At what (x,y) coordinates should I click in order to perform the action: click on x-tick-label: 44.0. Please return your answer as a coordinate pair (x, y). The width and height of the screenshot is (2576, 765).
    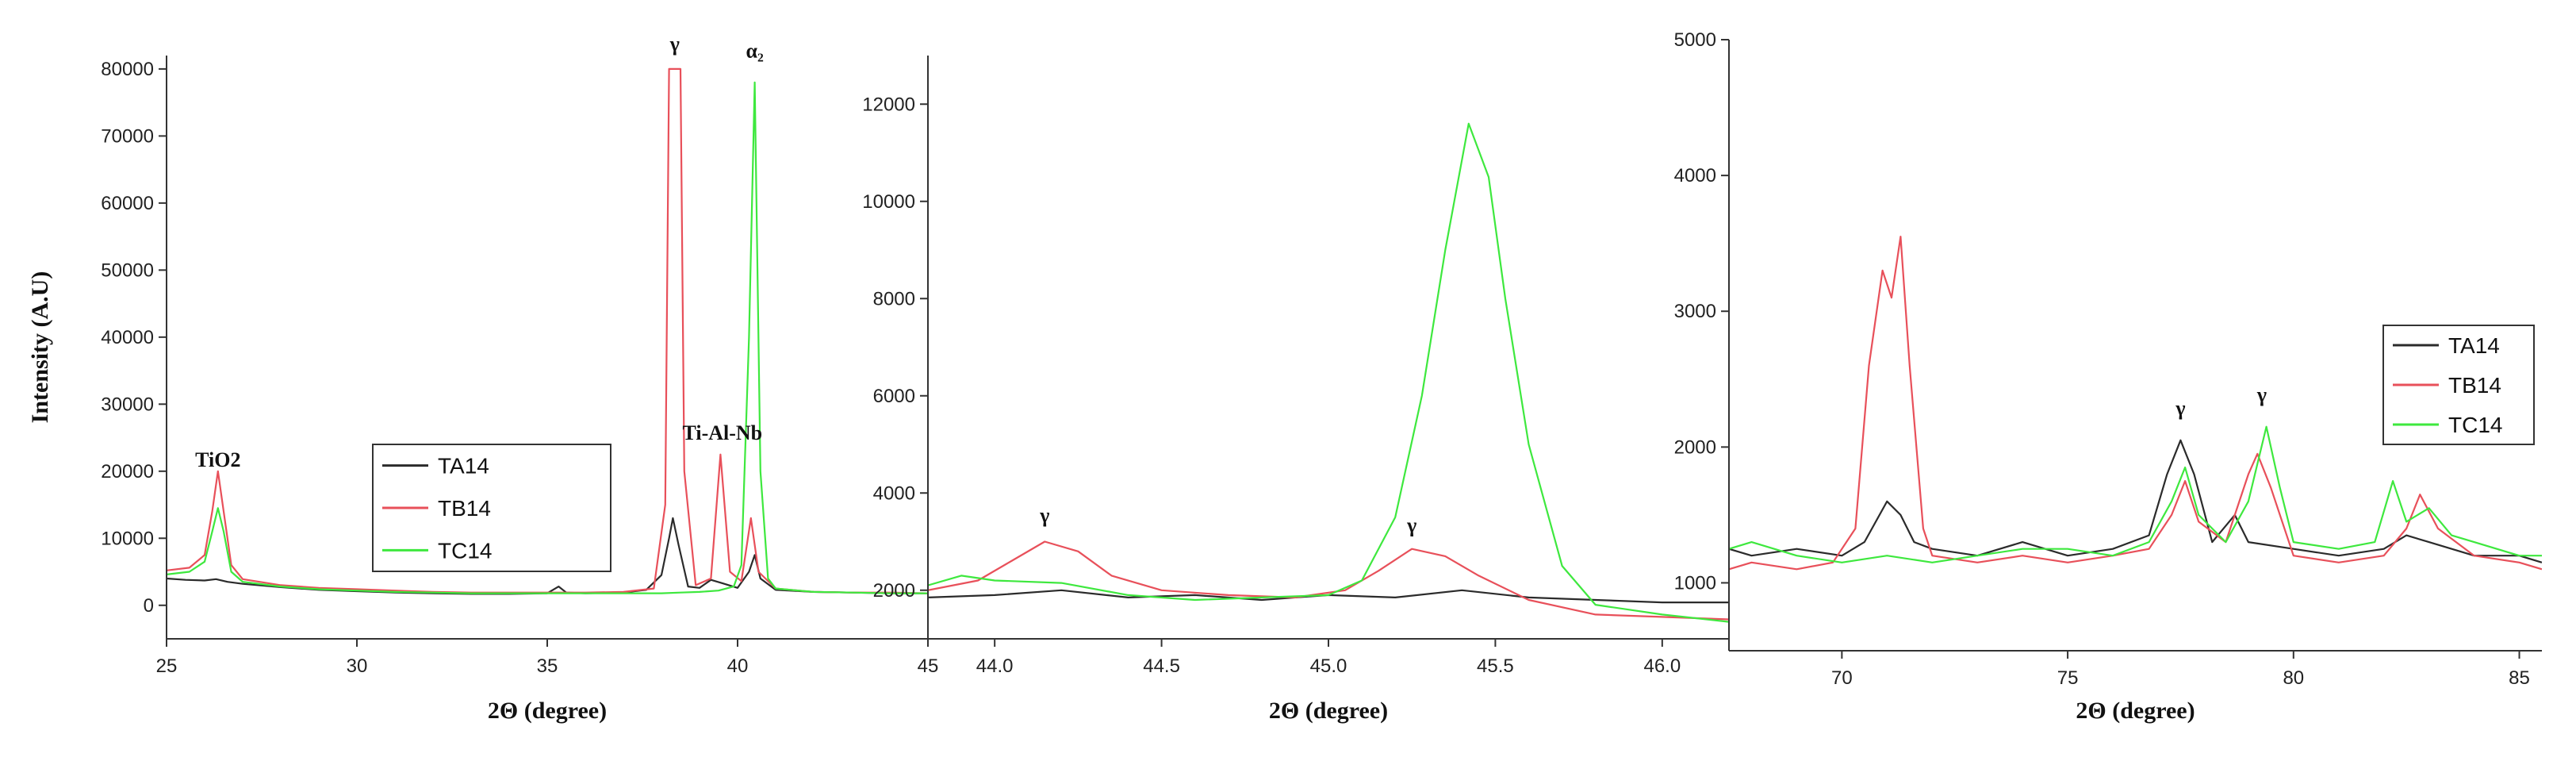
    Looking at the image, I should click on (995, 666).